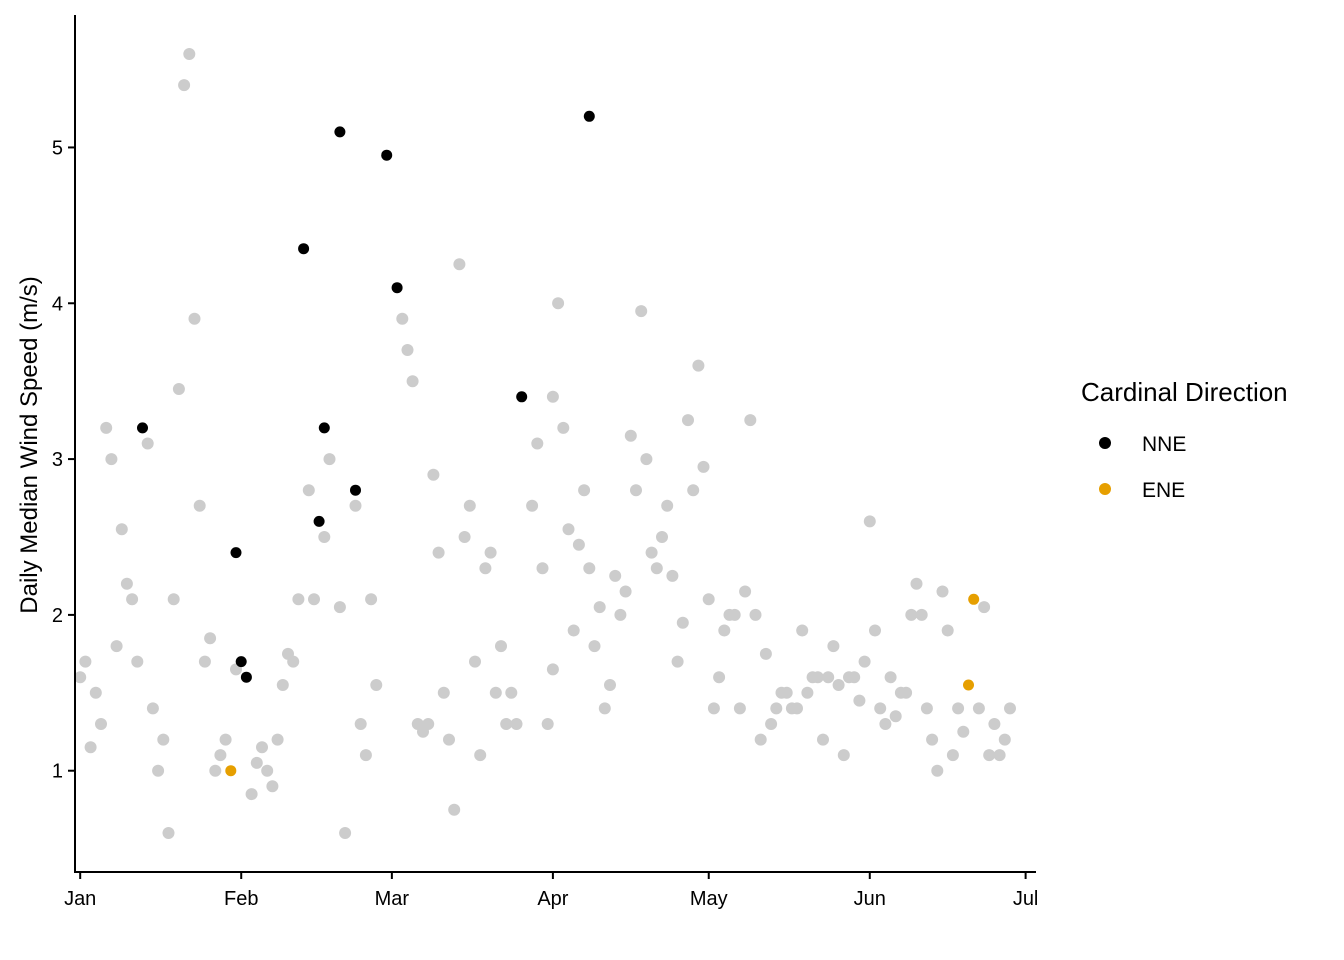  What do you see at coordinates (1164, 444) in the screenshot?
I see `legend-label-nne: NNE` at bounding box center [1164, 444].